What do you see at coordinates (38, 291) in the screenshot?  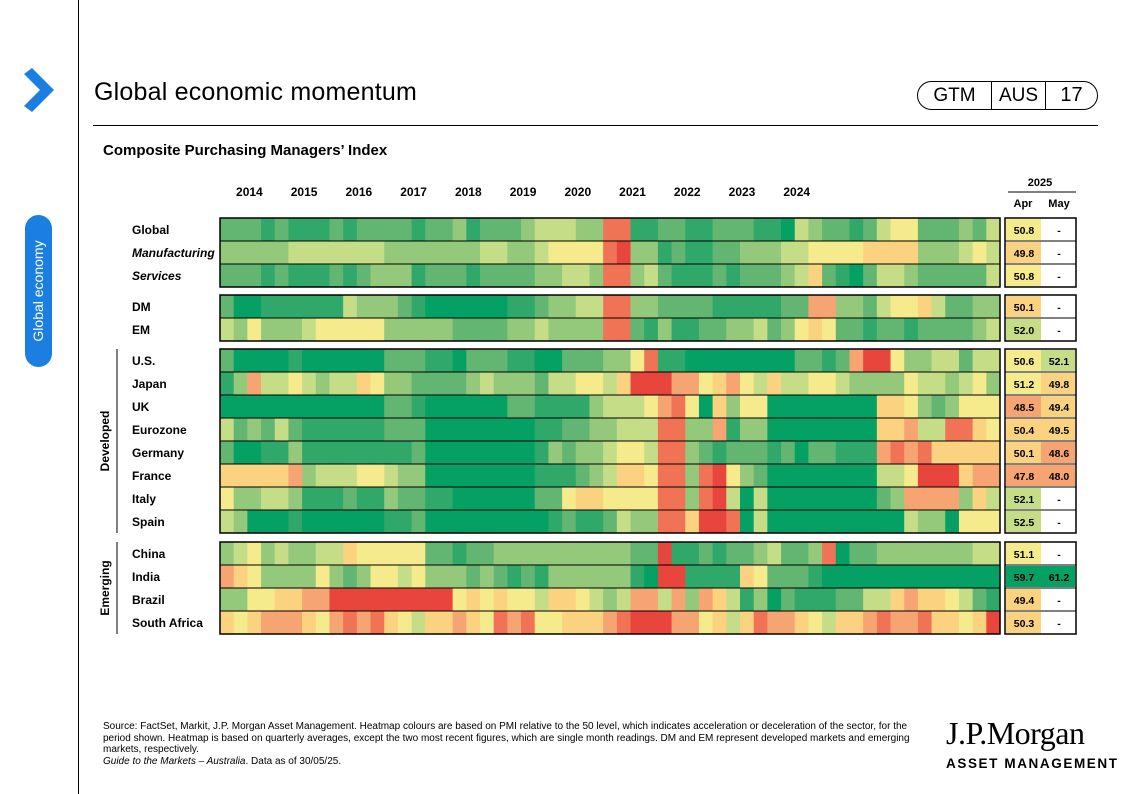 I see `side-tab` at bounding box center [38, 291].